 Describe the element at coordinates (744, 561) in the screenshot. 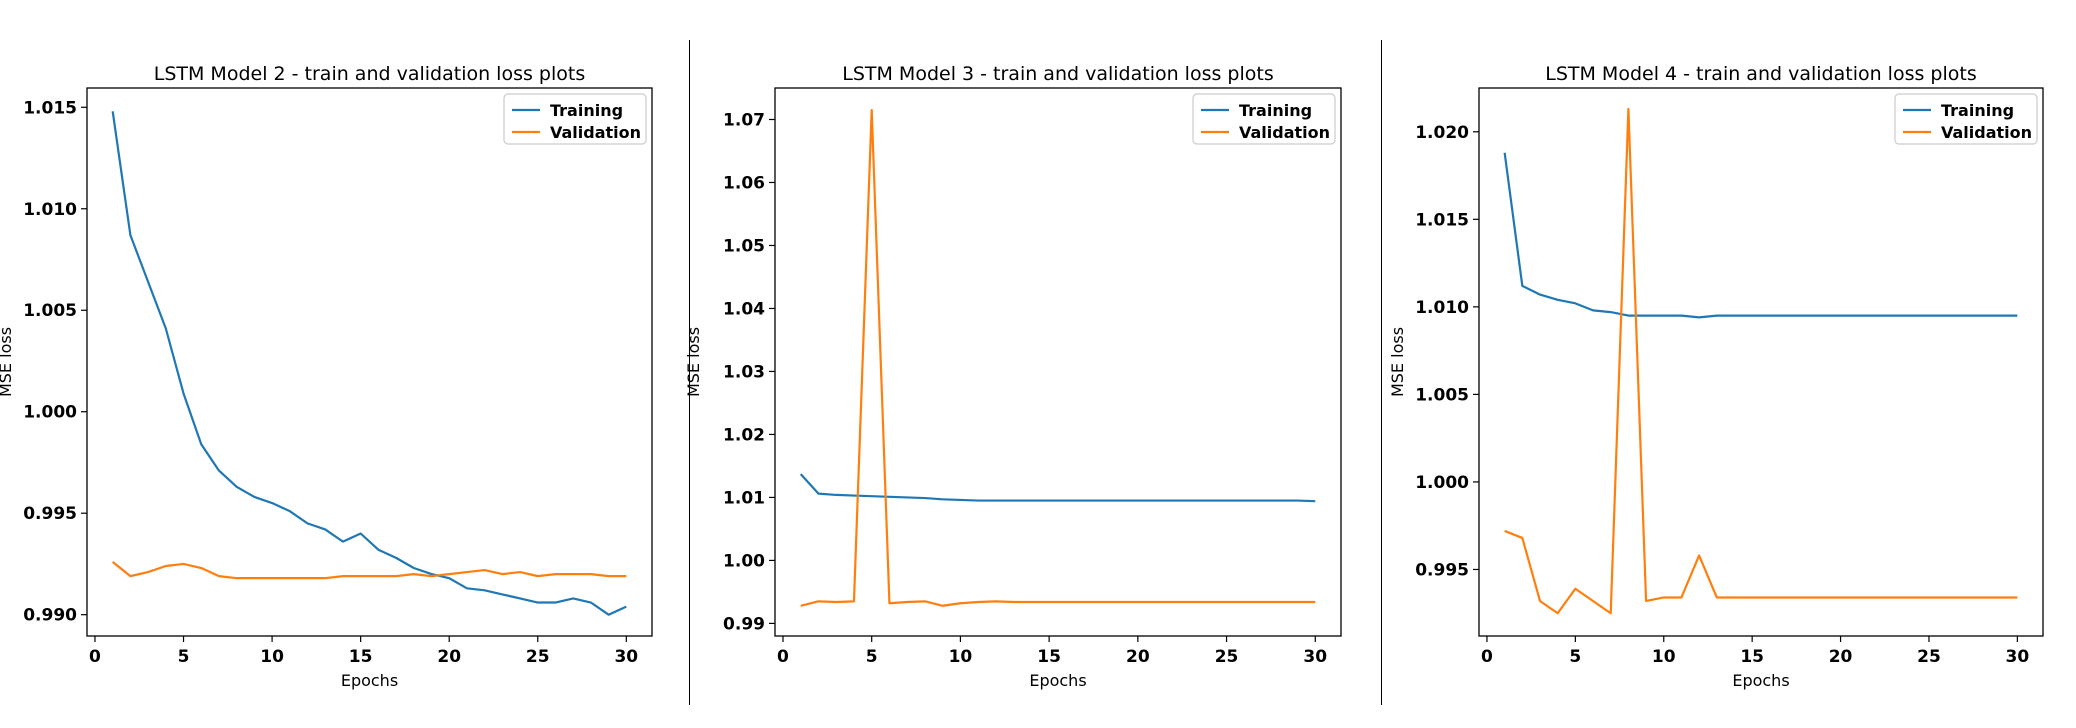

I see `y-tick-label: 1.00` at that location.